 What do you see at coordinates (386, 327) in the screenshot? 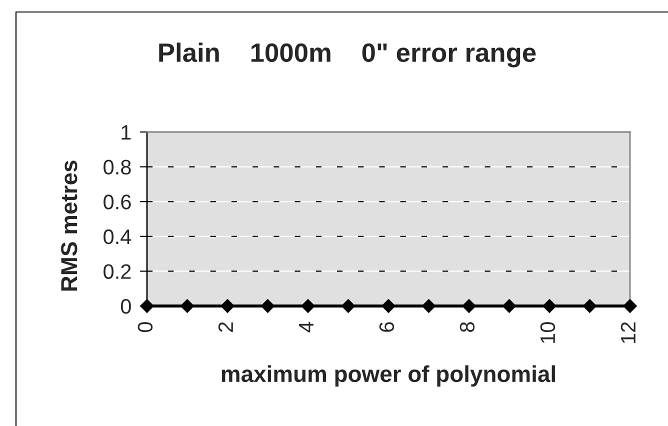
I see `x-tick-label: 6` at bounding box center [386, 327].